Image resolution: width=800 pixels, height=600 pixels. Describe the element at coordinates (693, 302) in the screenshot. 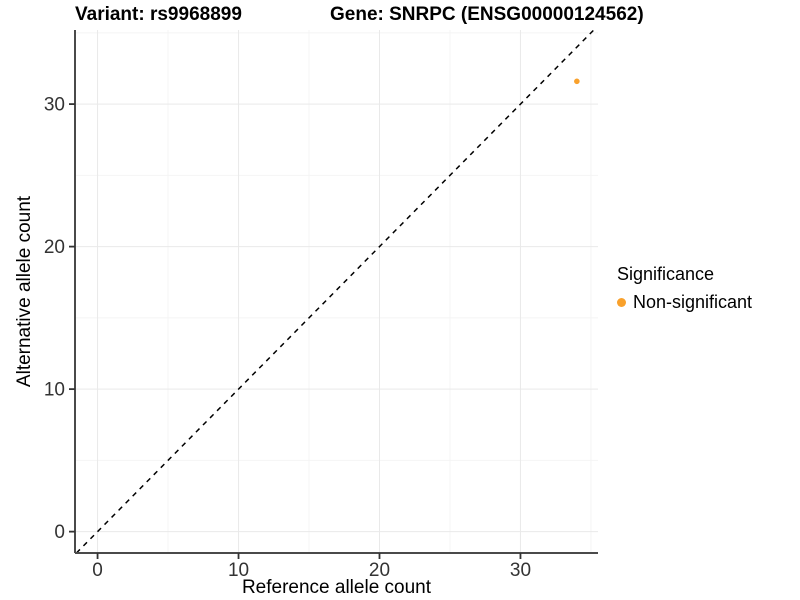

I see `legend-item-label: Non-significant` at that location.